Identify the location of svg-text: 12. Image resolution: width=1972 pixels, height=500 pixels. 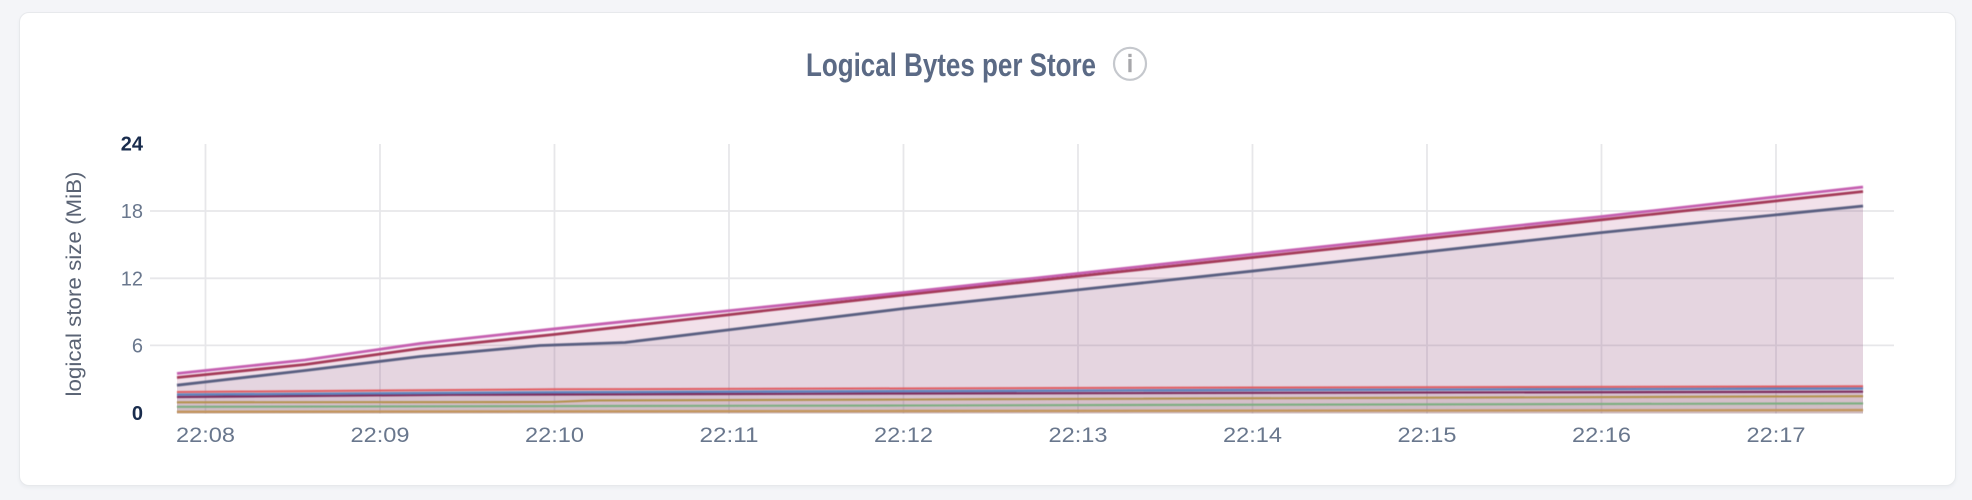
(132, 279).